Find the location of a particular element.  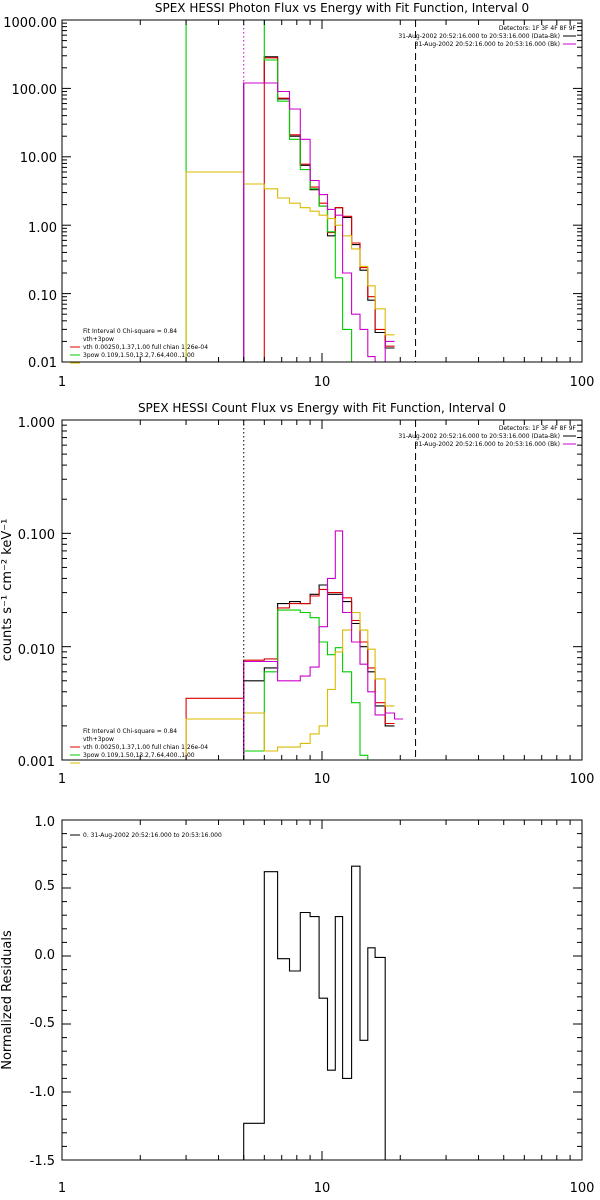

photon-xtick-100: 100 is located at coordinates (582, 382).